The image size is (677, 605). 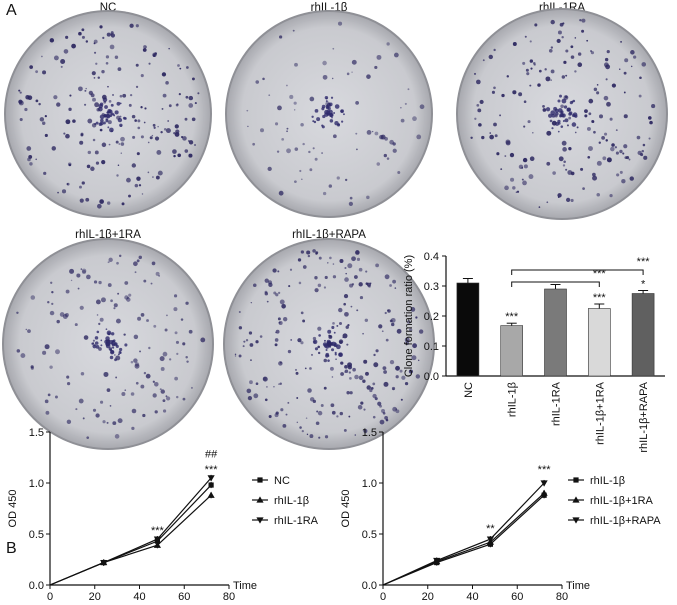 I want to click on bar-category-label: rhIL-1β, so click(x=513, y=399).